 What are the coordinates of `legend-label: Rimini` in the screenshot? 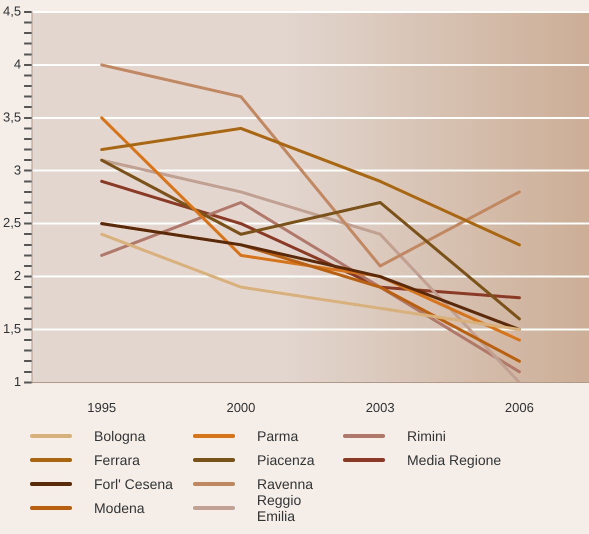 It's located at (426, 436).